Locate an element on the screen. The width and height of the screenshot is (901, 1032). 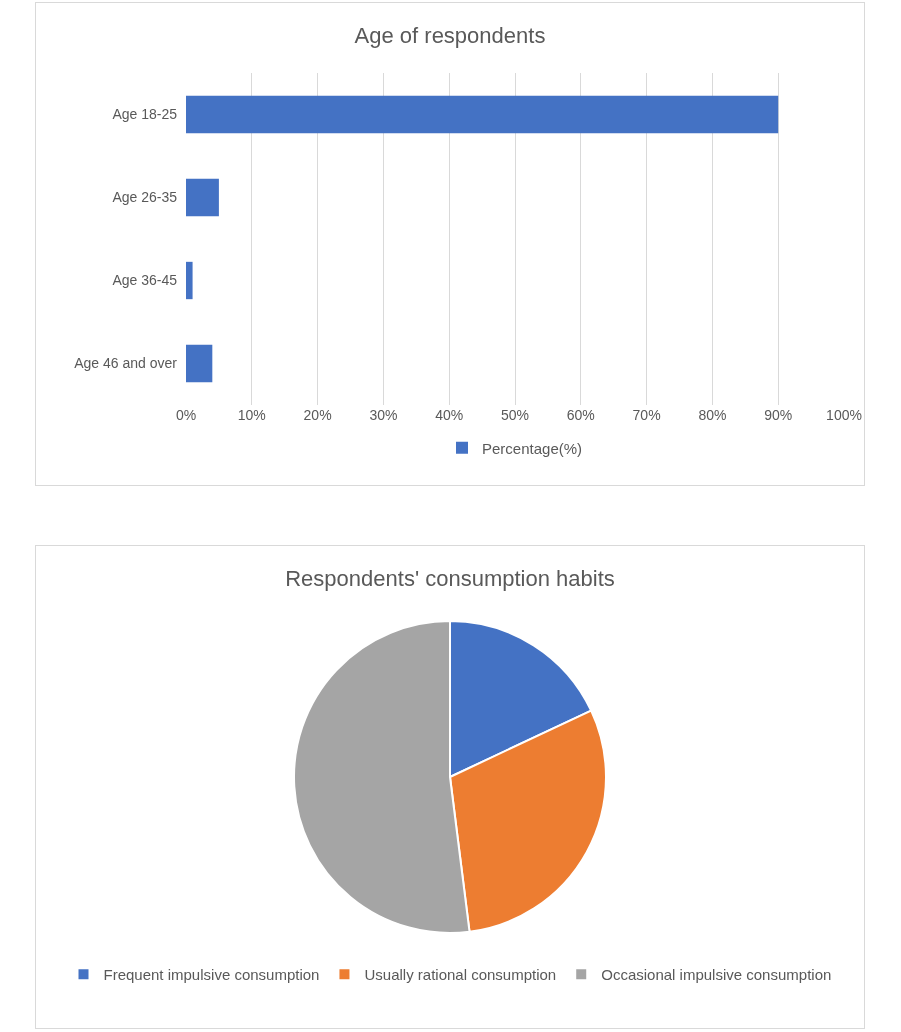
x-tick-label: 70% is located at coordinates (646, 415).